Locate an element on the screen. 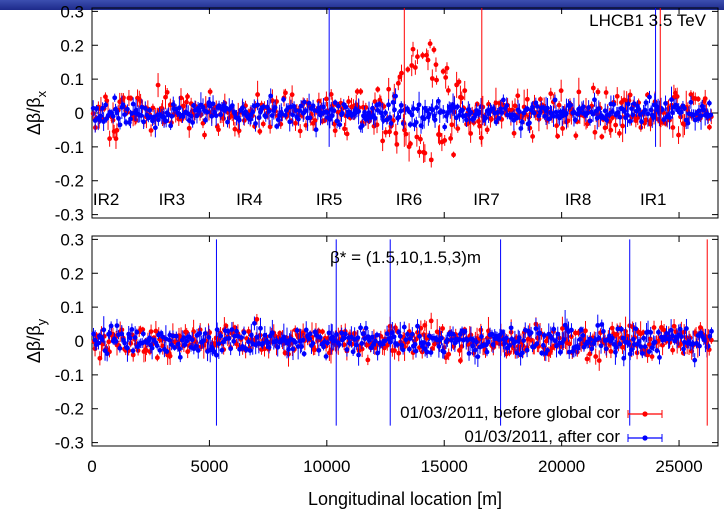 The image size is (724, 515). ir-label: IR5 is located at coordinates (329, 199).